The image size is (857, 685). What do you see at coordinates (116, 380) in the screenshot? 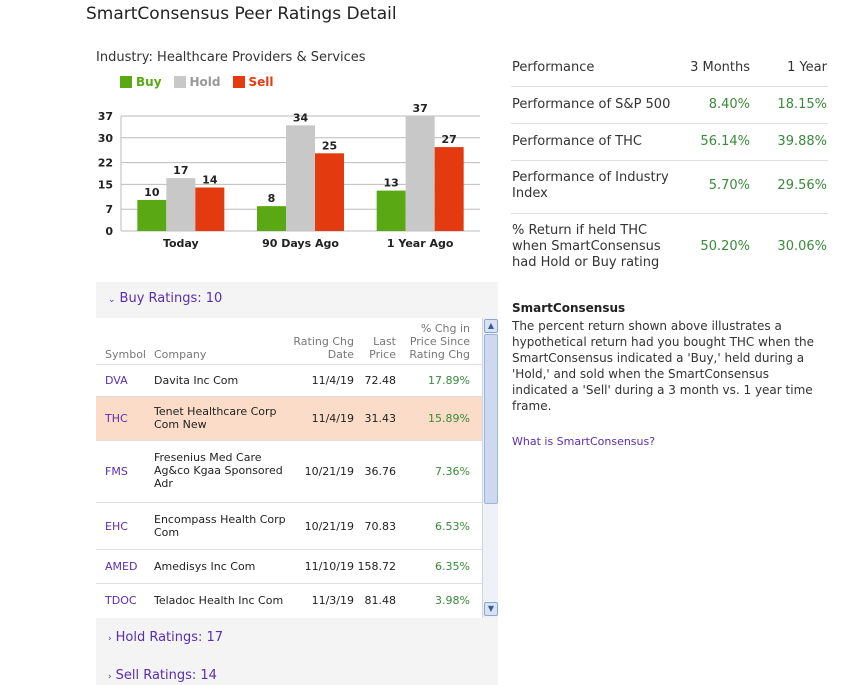
I see `row-symbol: DVA` at bounding box center [116, 380].